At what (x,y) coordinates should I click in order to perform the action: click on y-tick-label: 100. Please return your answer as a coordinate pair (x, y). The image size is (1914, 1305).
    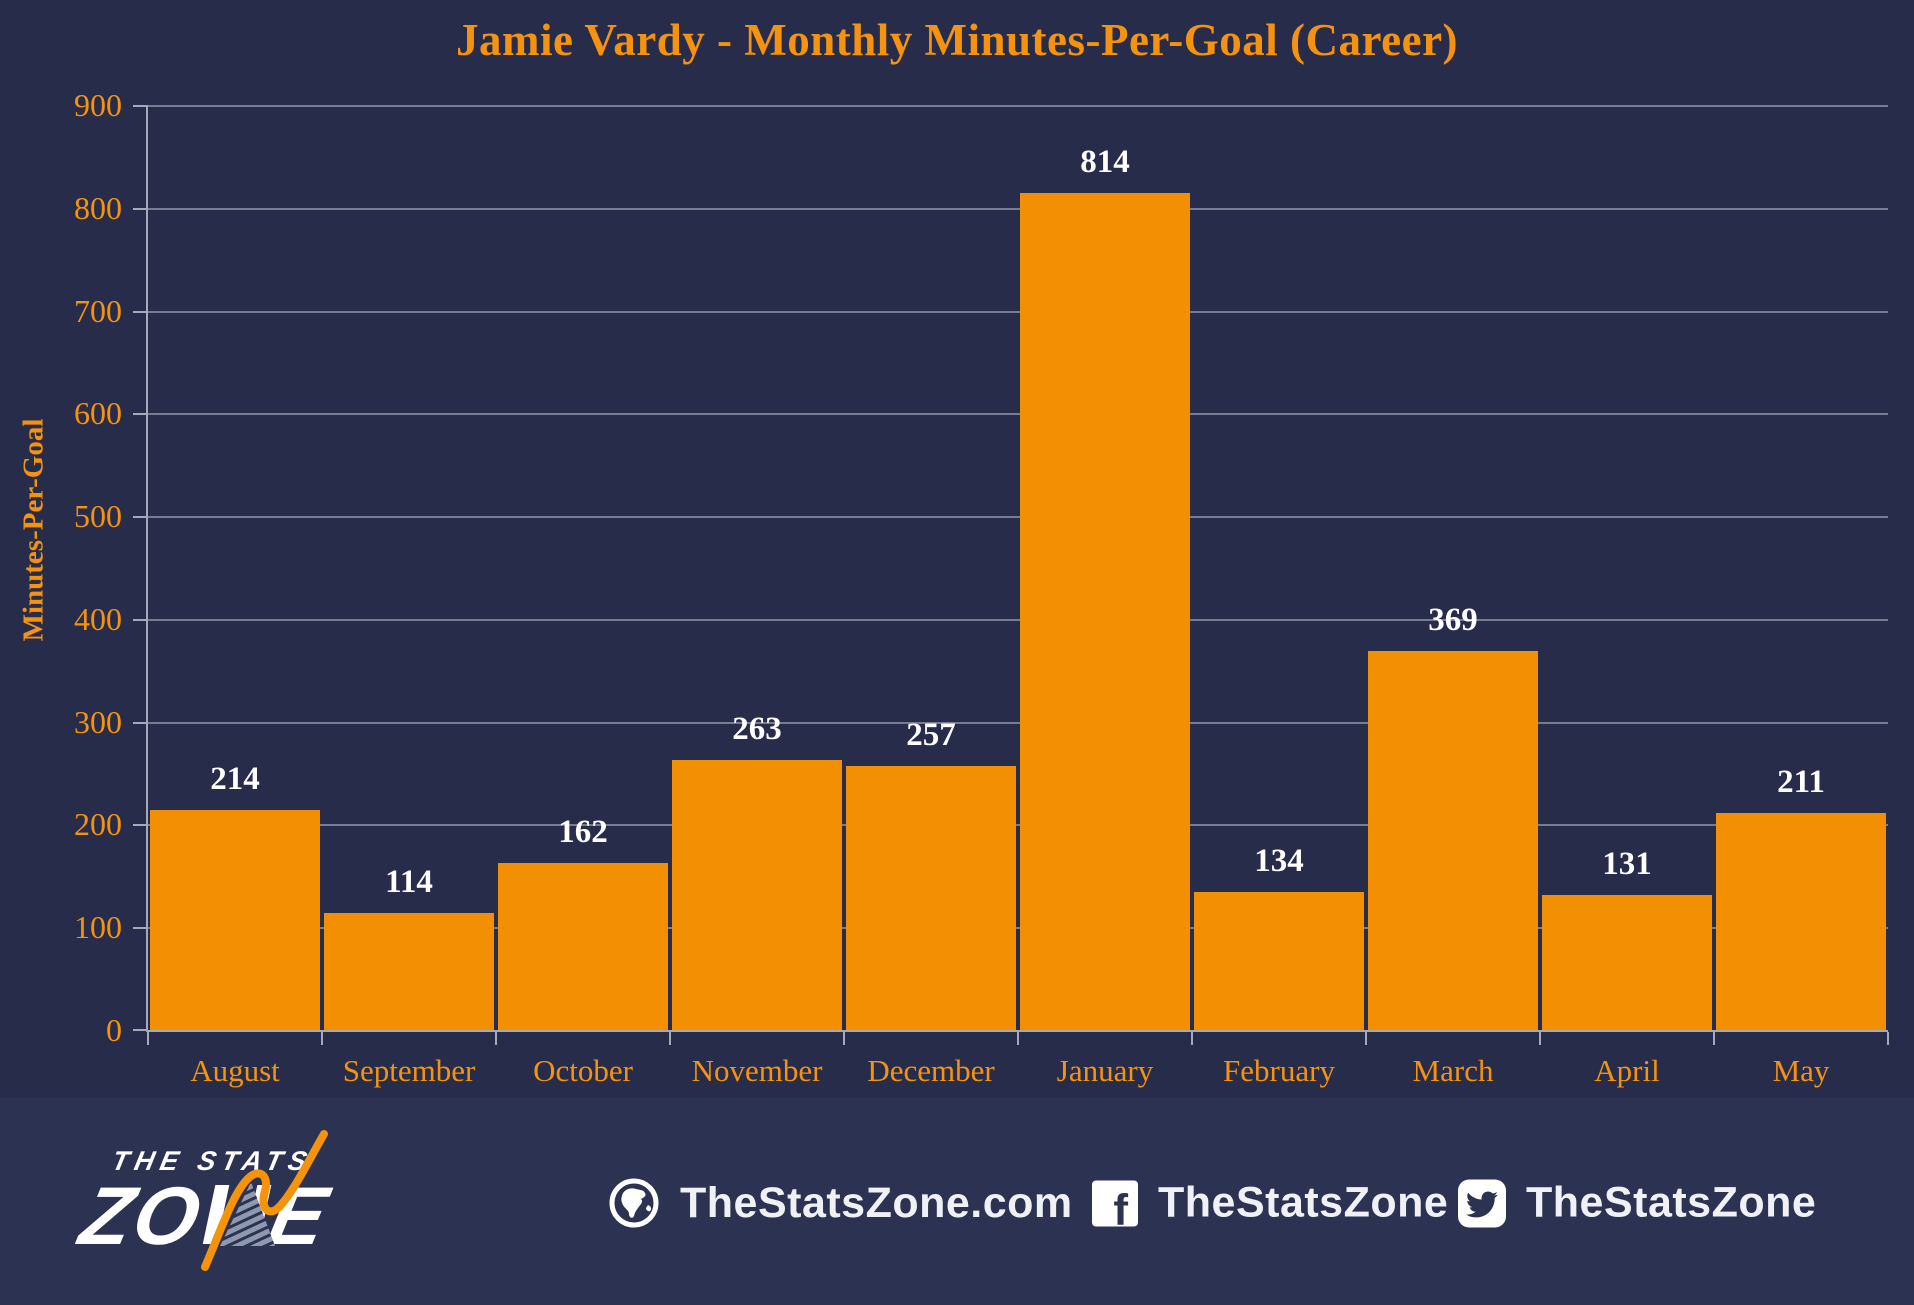
    Looking at the image, I should click on (98, 927).